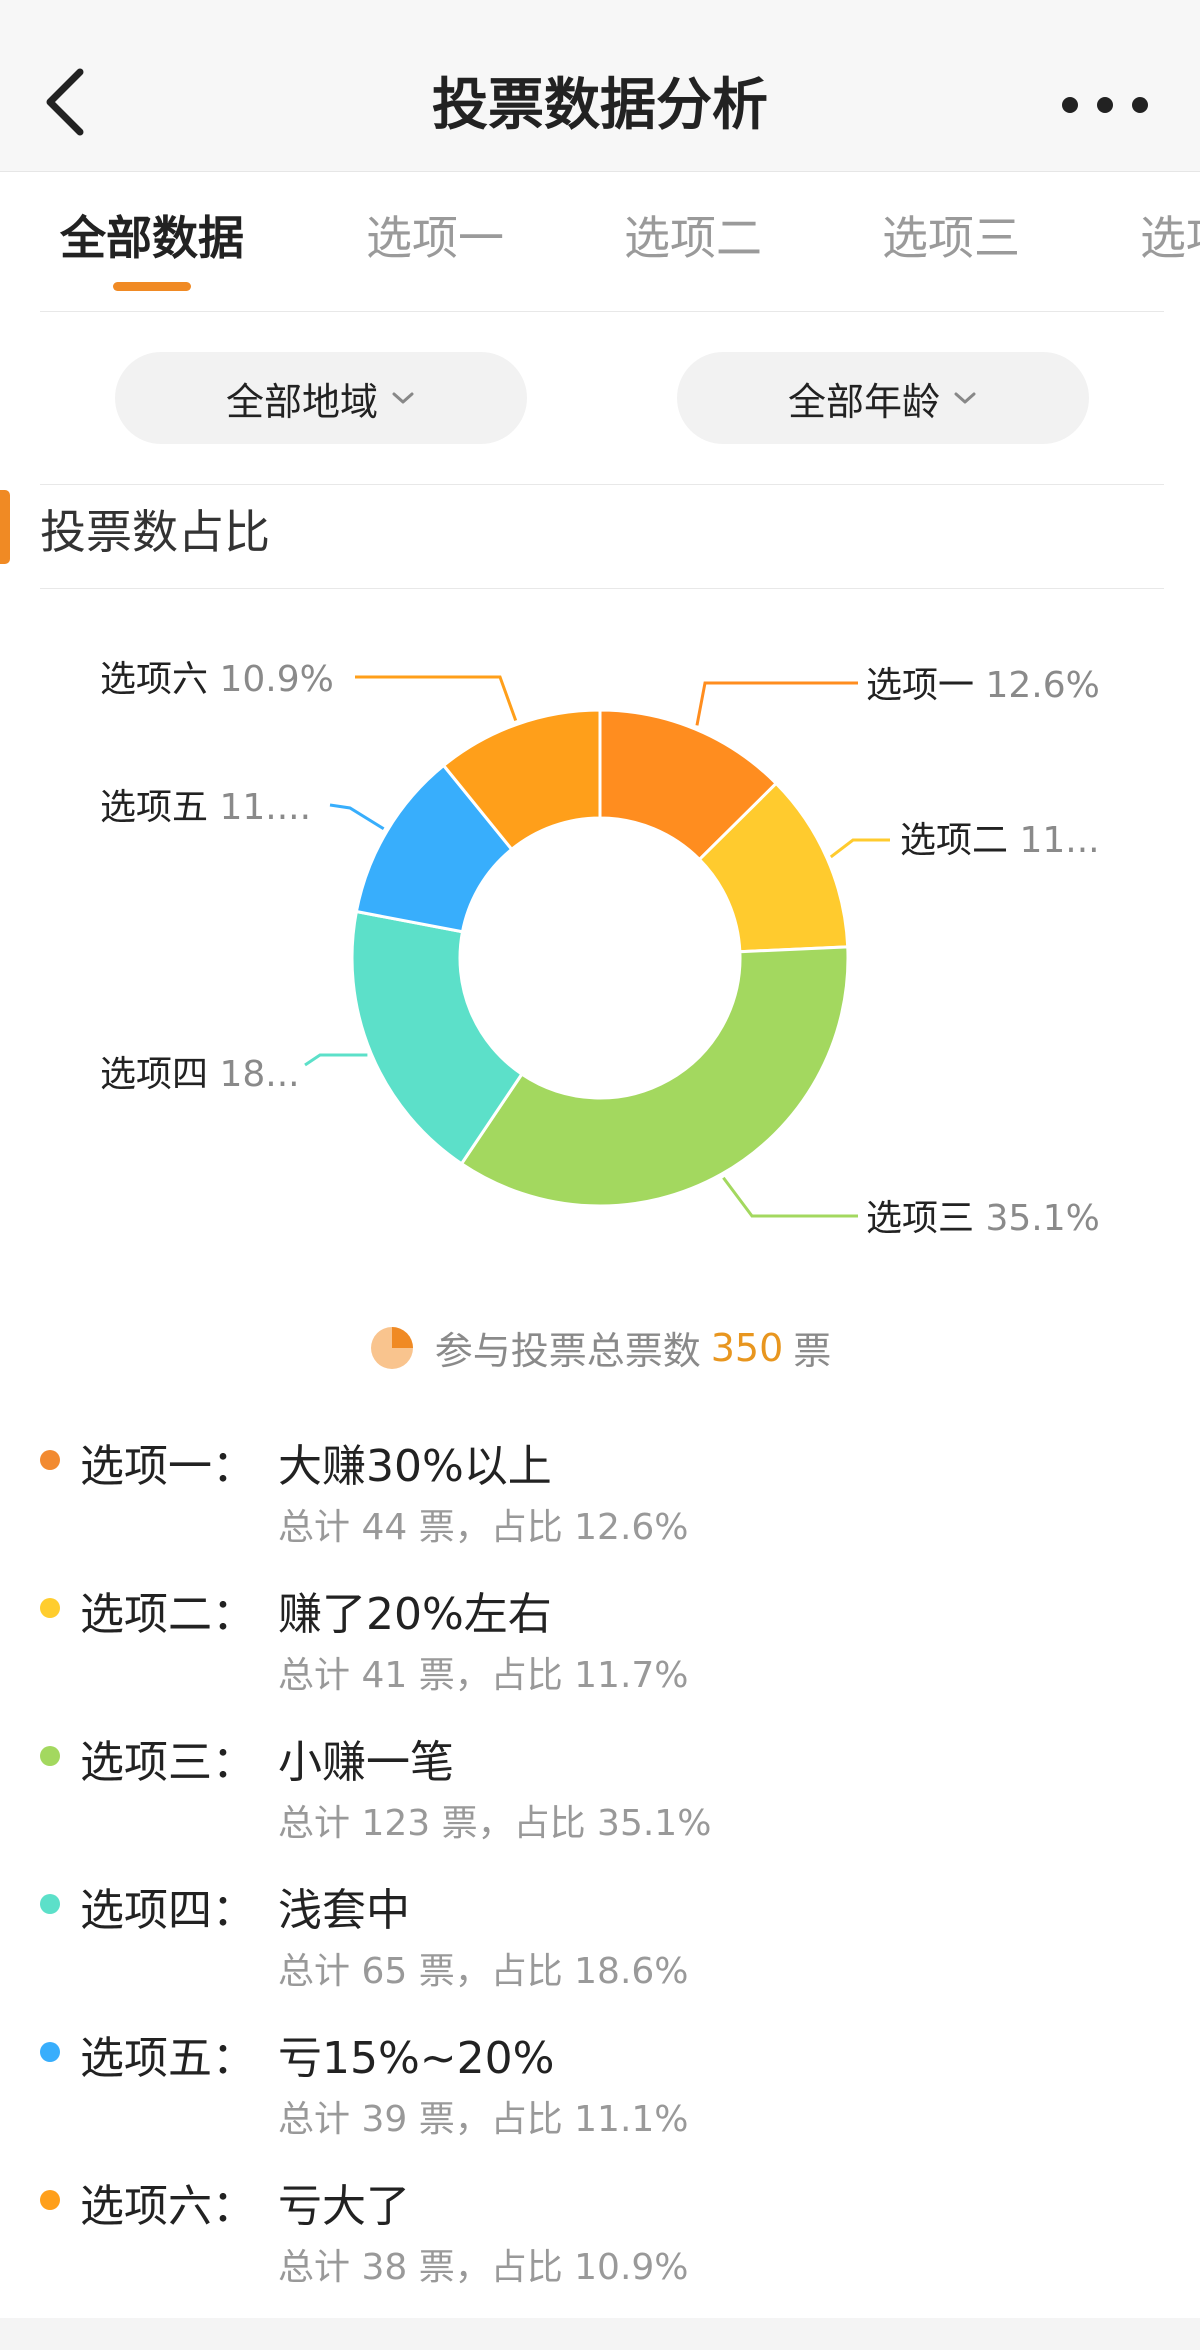  What do you see at coordinates (812, 1351) in the screenshot?
I see `total-votes-unit: 票` at bounding box center [812, 1351].